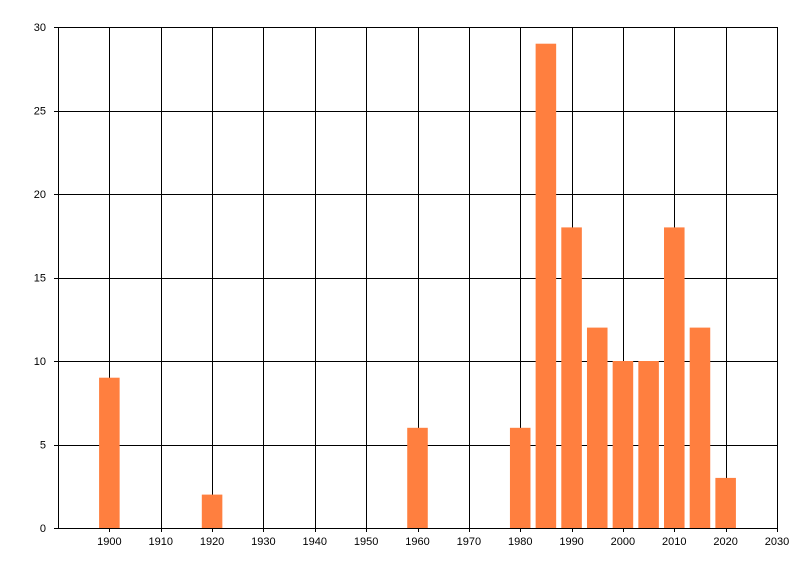 This screenshot has width=800, height=576. What do you see at coordinates (40, 362) in the screenshot?
I see `y-tick-label: 10` at bounding box center [40, 362].